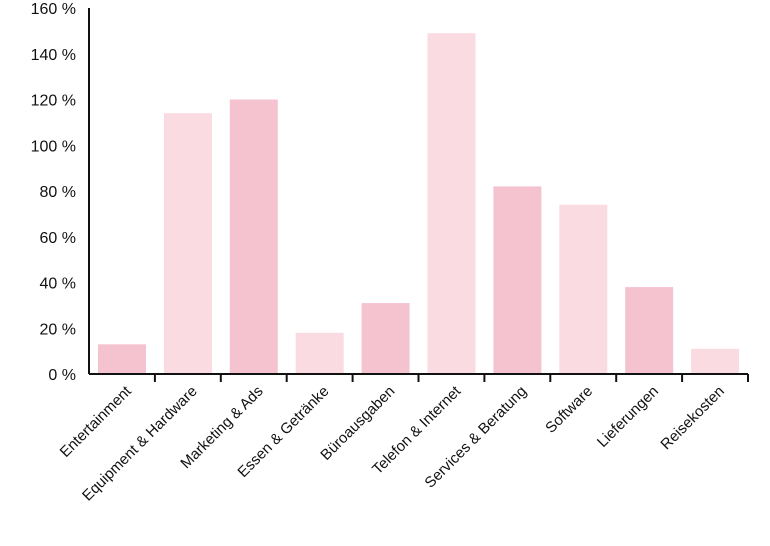  I want to click on y-tick-label: 40 %, so click(58, 284).